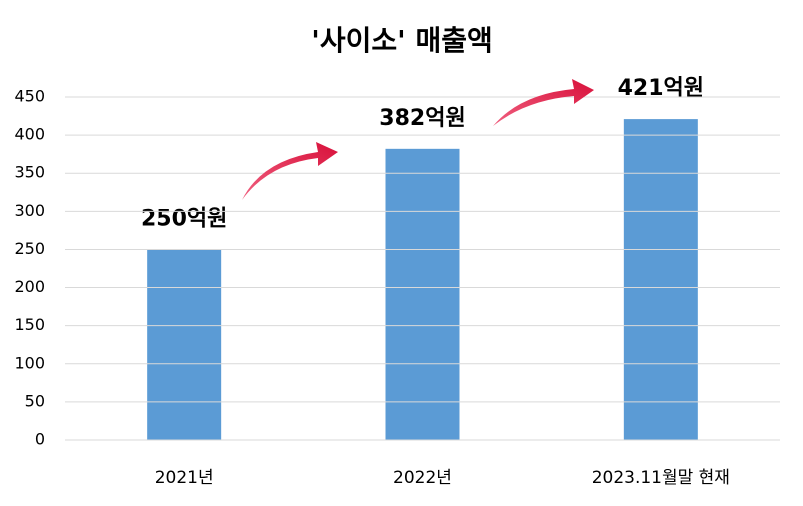 The width and height of the screenshot is (803, 506). What do you see at coordinates (29, 134) in the screenshot?
I see `y-tick-label: 400` at bounding box center [29, 134].